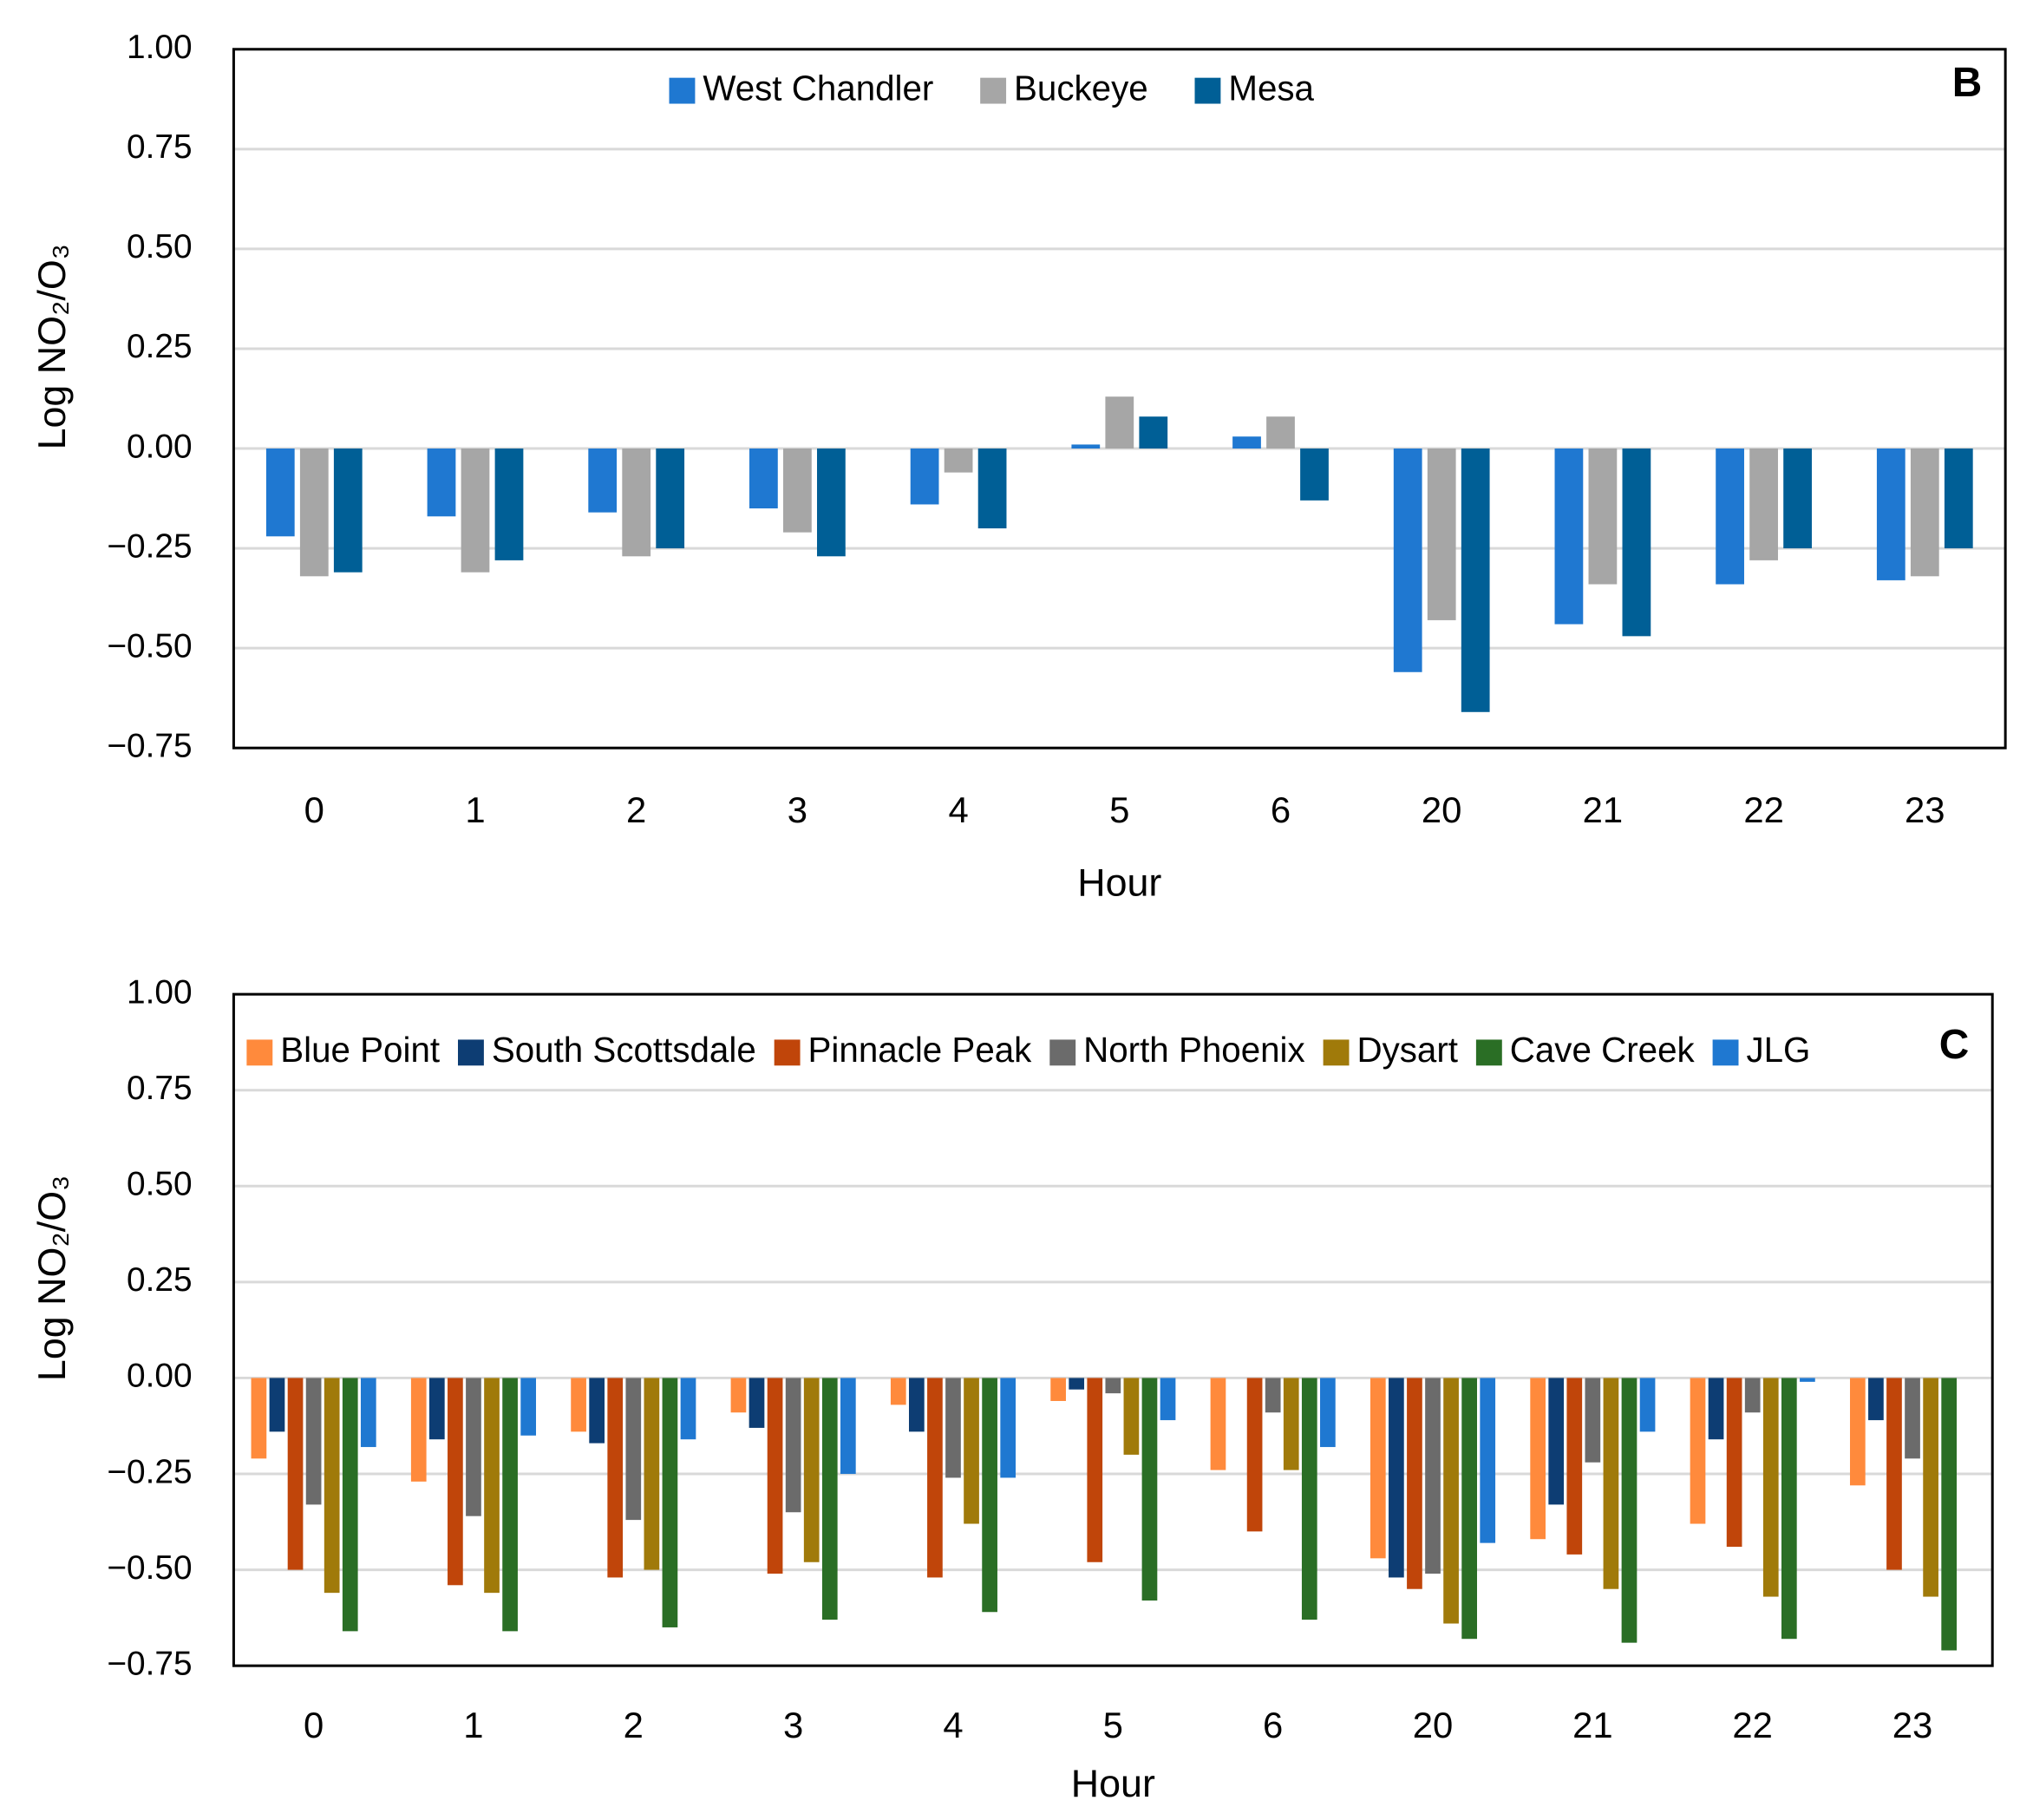 The height and width of the screenshot is (1820, 2033). I want to click on y-tick-label: 0.75, so click(160, 1088).